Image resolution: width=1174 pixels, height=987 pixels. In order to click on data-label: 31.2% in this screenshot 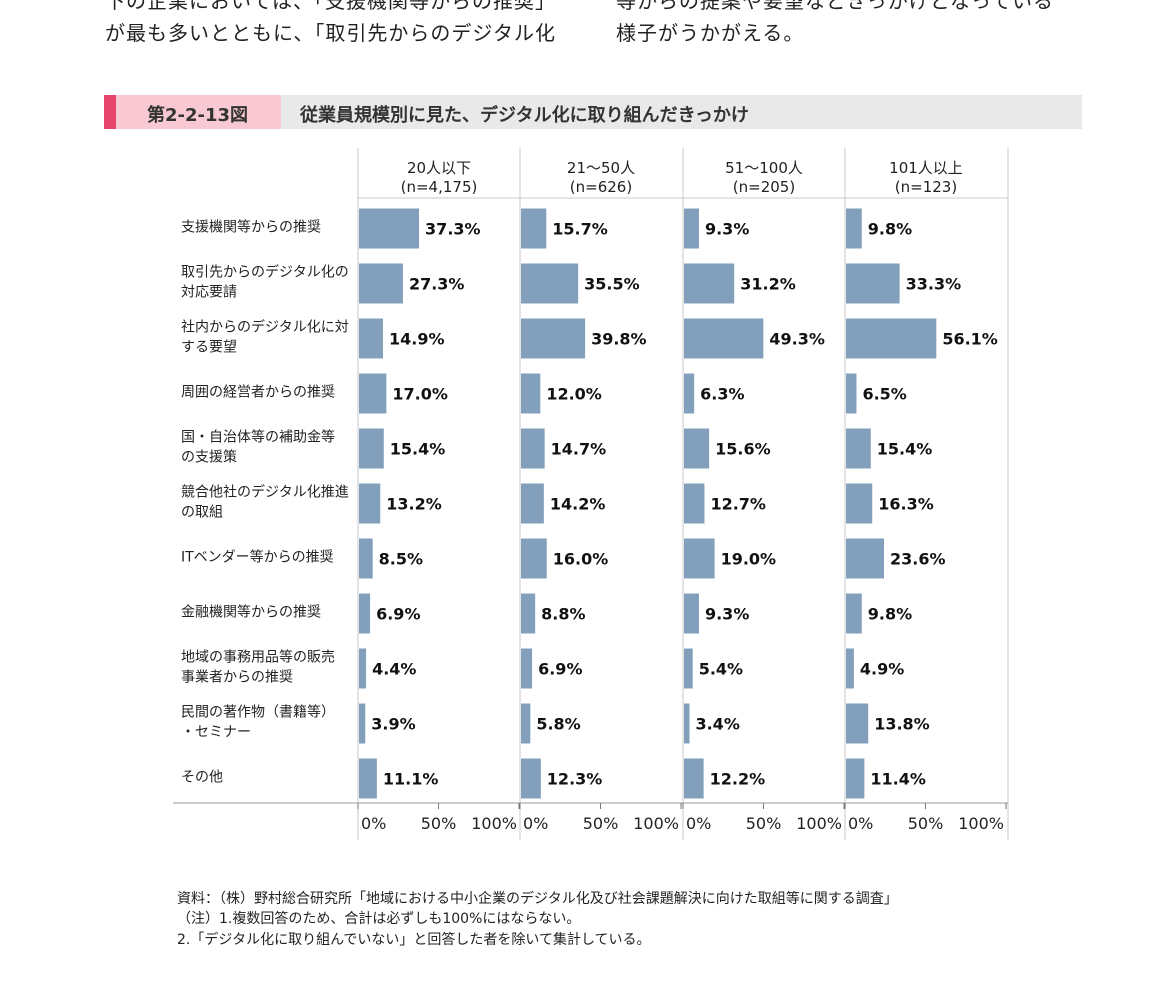, I will do `click(768, 284)`.